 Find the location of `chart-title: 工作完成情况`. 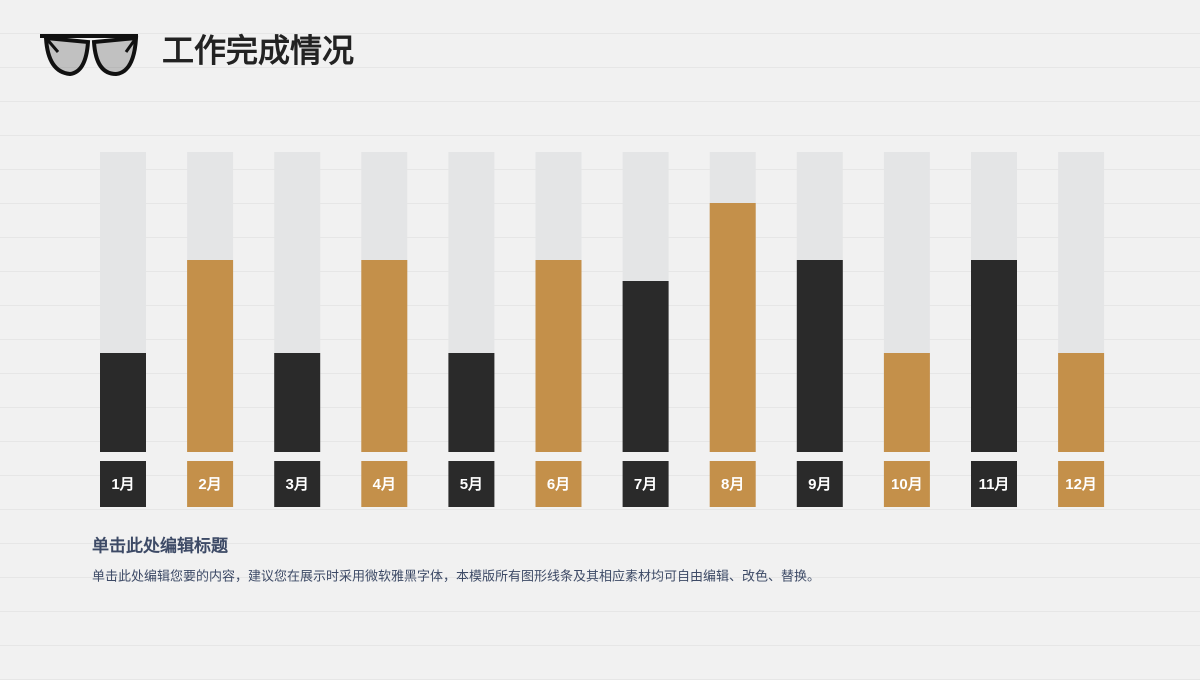

chart-title: 工作完成情况 is located at coordinates (258, 50).